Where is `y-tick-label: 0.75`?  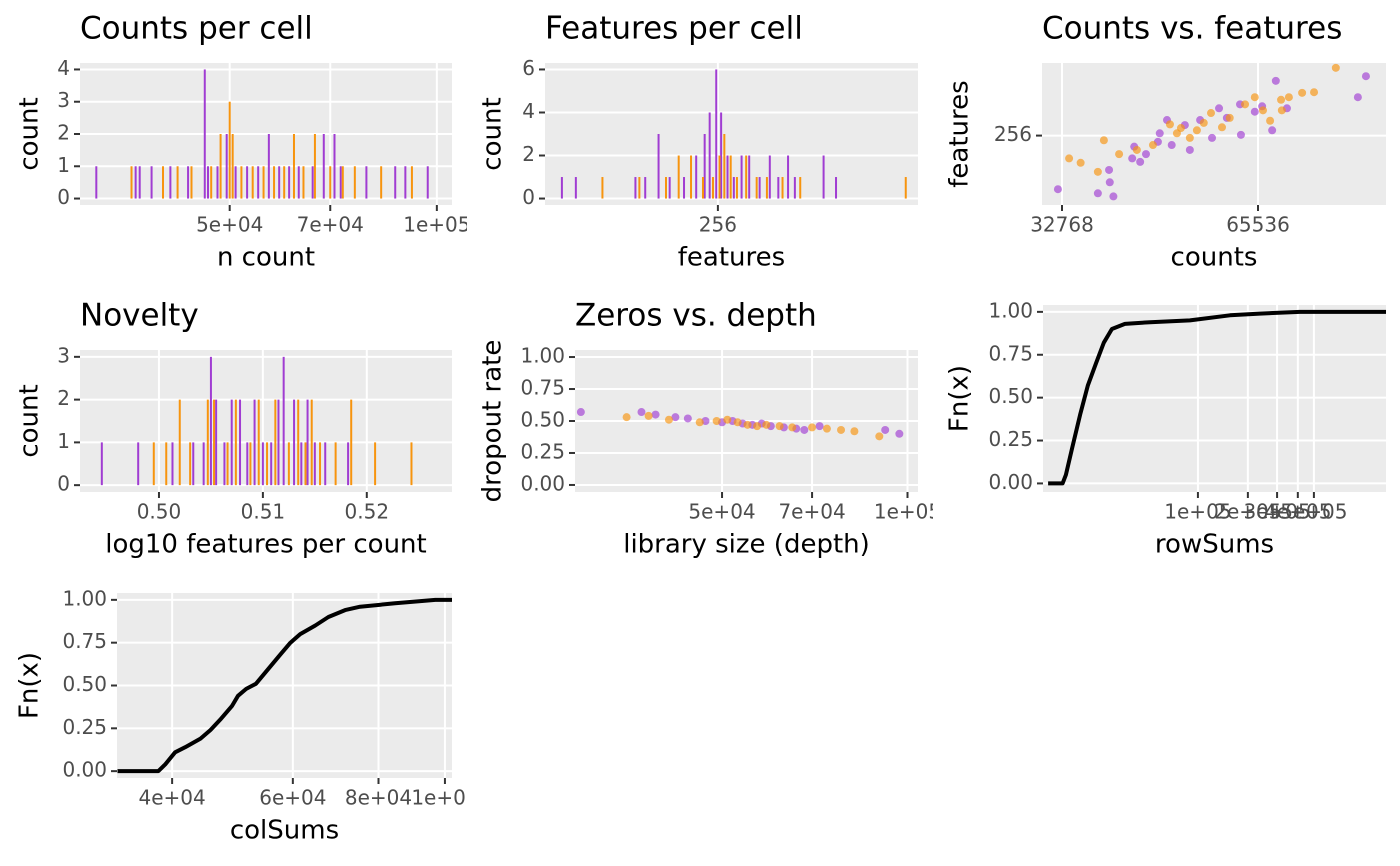 y-tick-label: 0.75 is located at coordinates (542, 388).